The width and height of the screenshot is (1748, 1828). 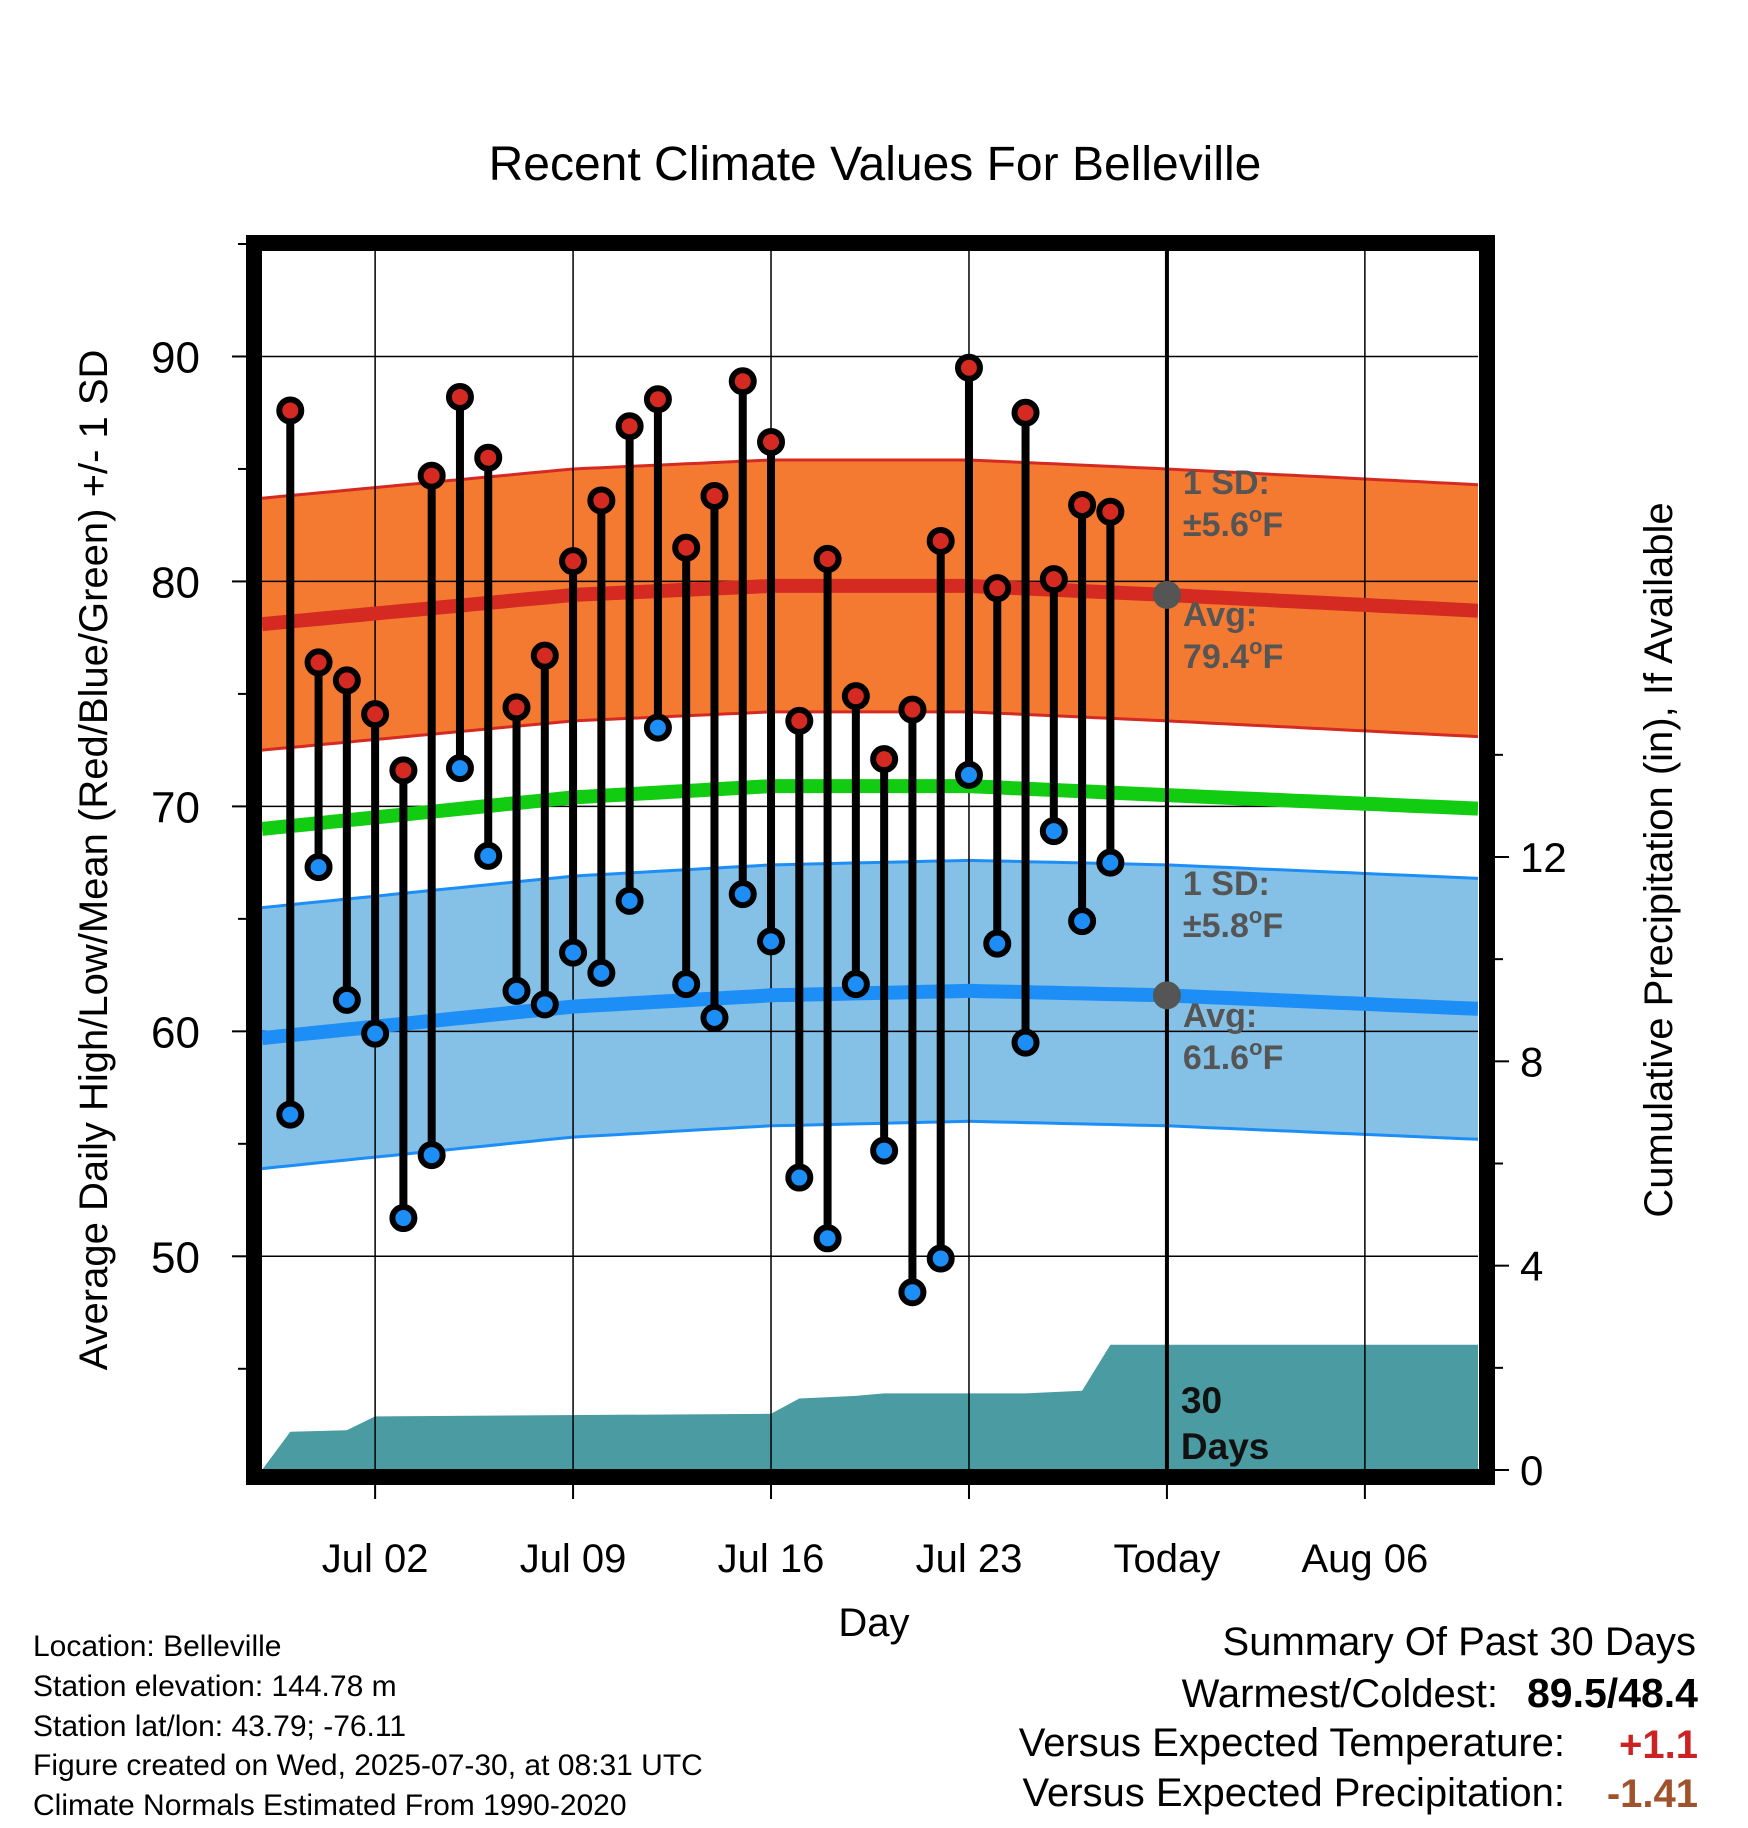 I want to click on low-sd-upper-line, so click(x=870, y=884).